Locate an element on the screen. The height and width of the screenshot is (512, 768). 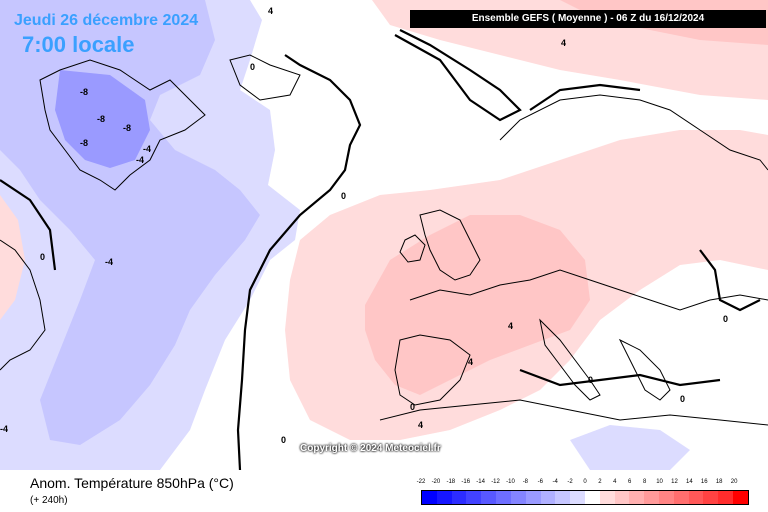
isoline-zero-north is located at coordinates (458, 75).